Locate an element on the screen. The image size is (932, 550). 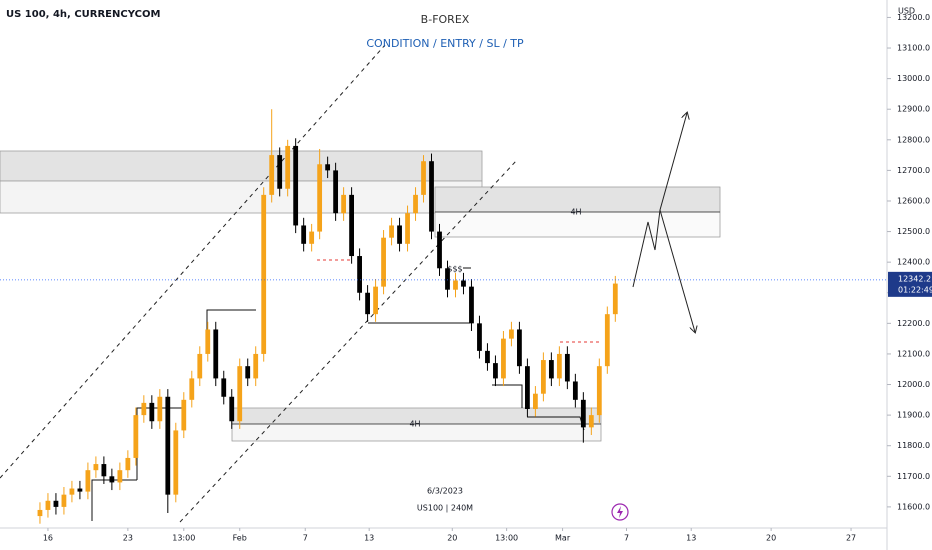
chart-title: B-FOREX is located at coordinates (445, 19).